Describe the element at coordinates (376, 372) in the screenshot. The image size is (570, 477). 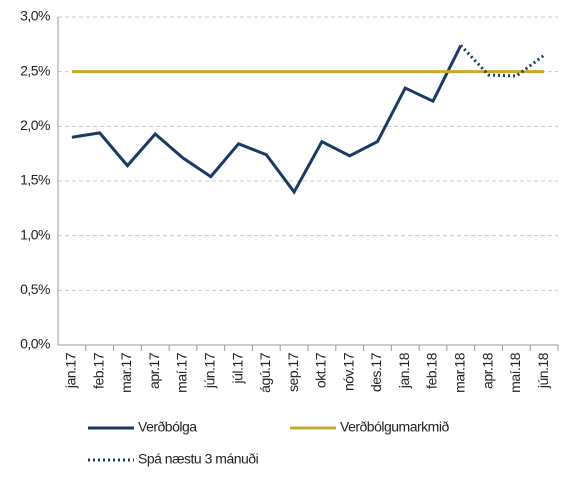
I see `x-tick-label: des.17` at that location.